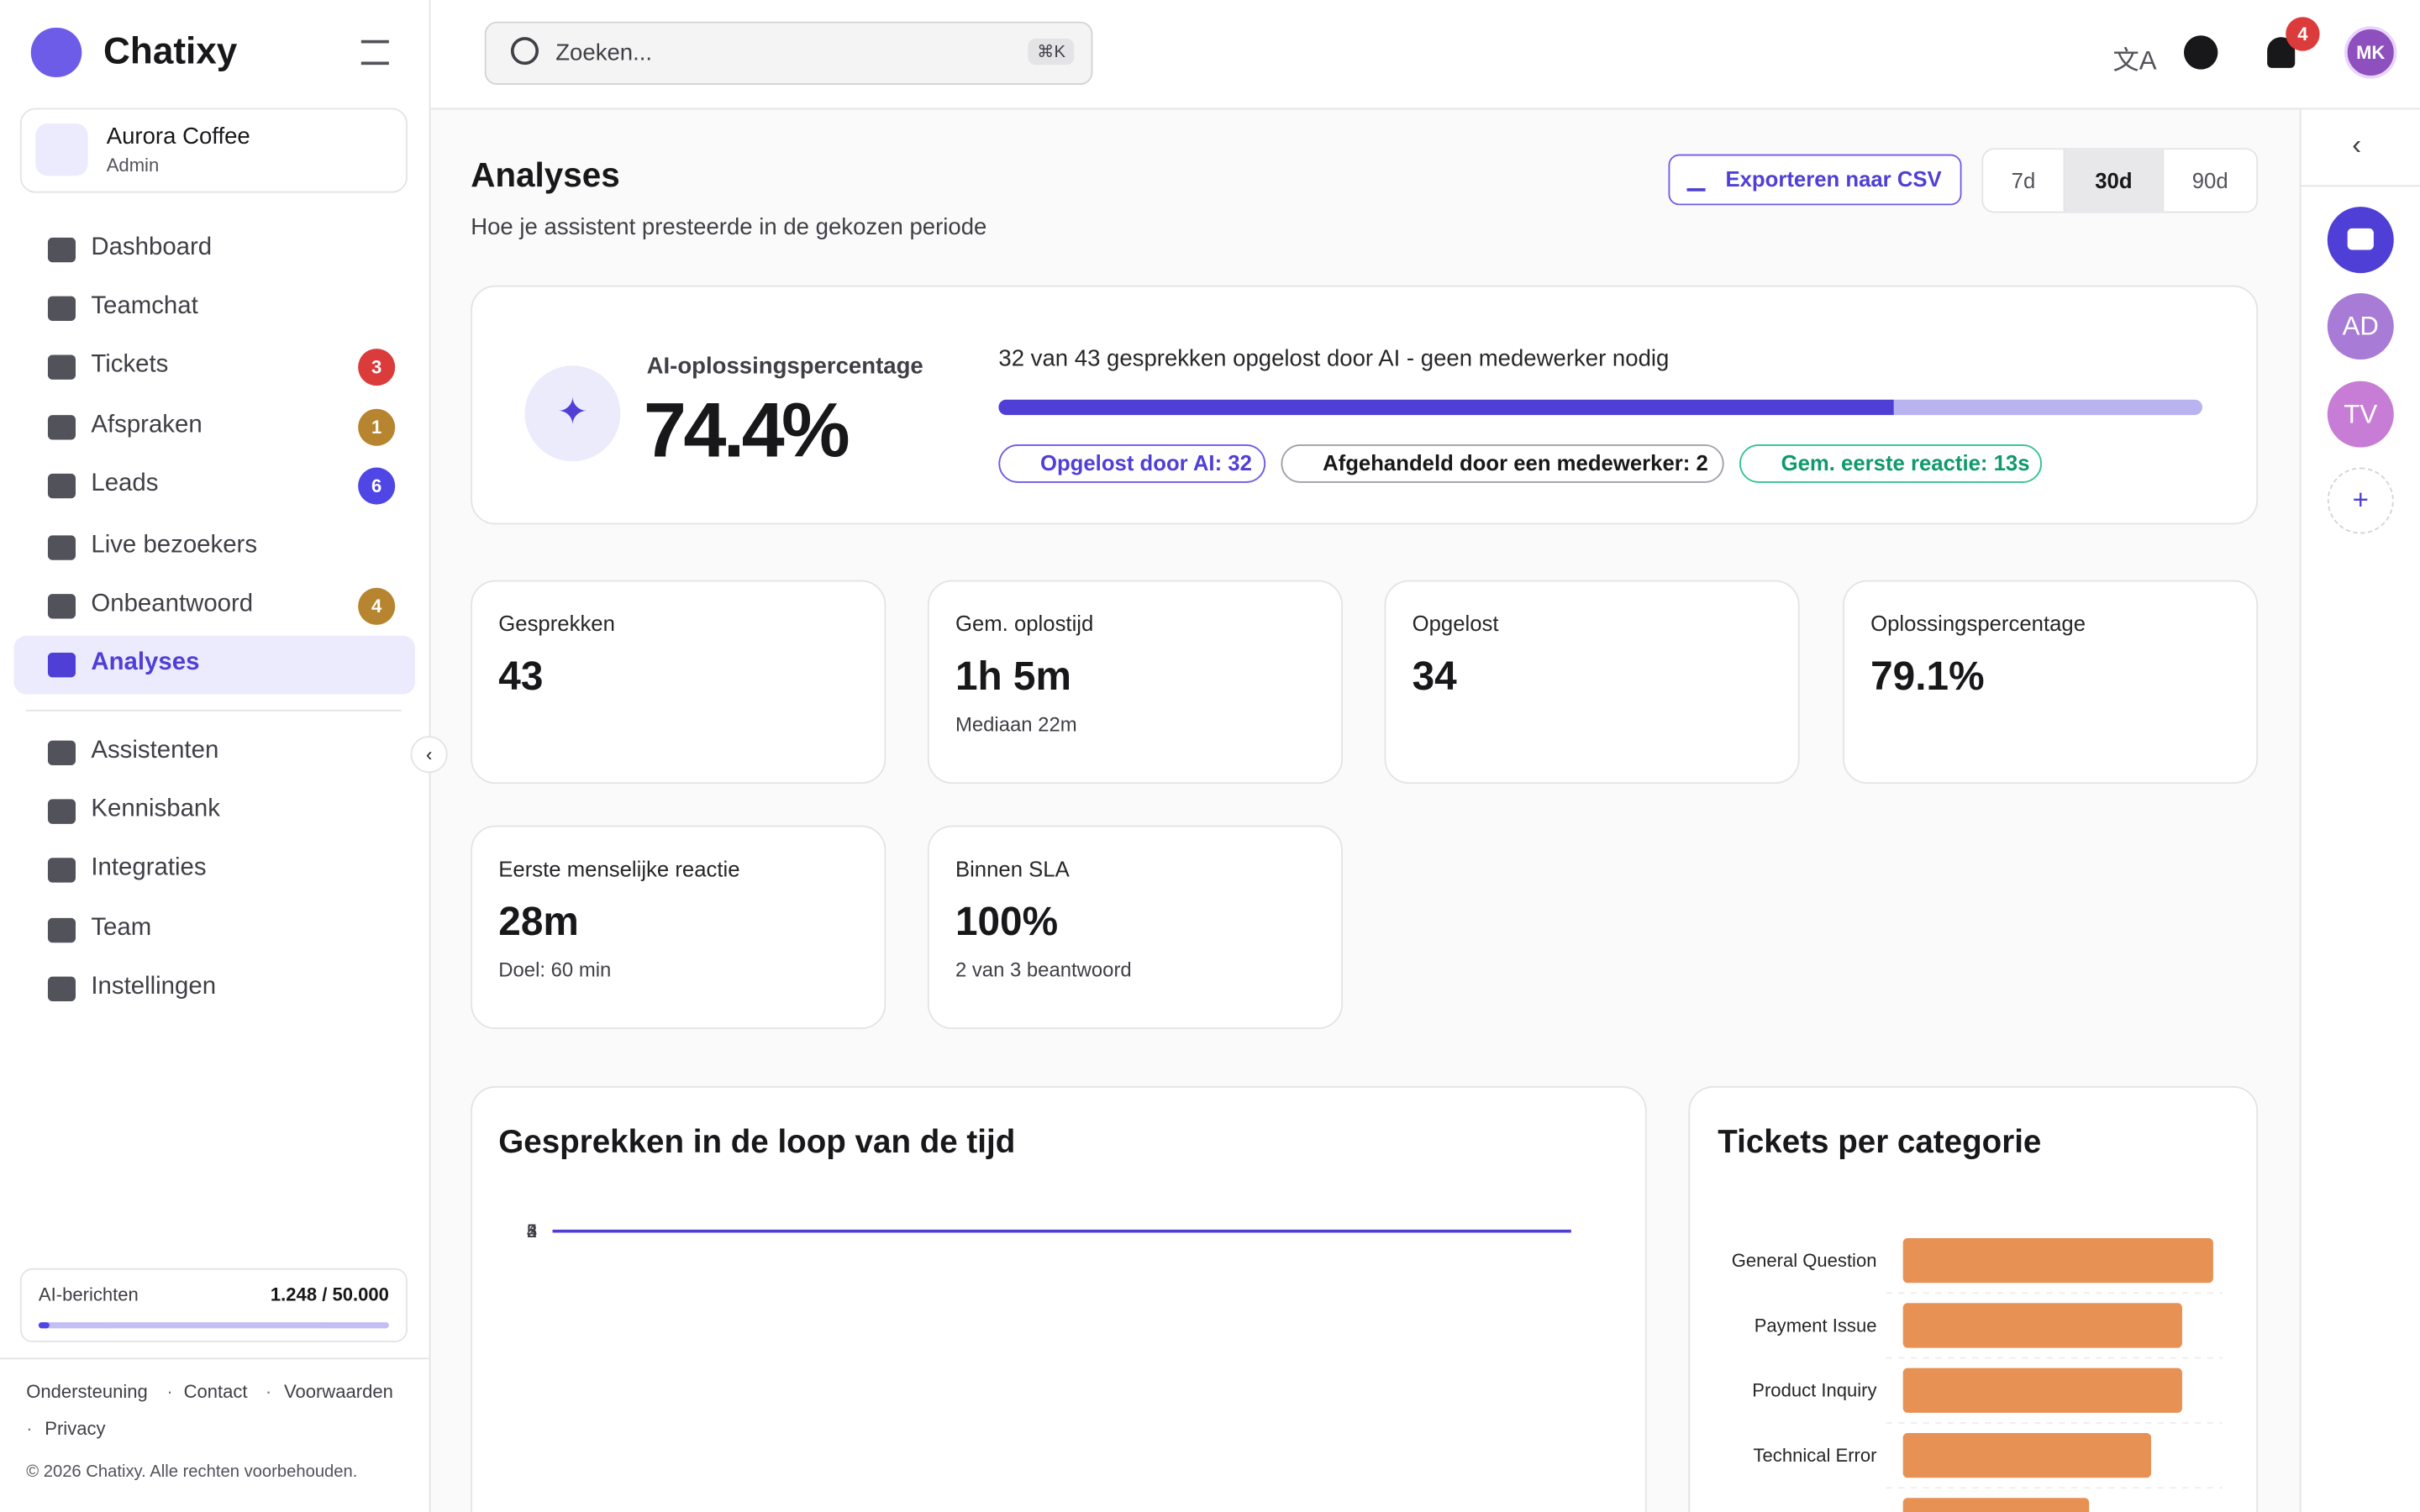  What do you see at coordinates (2357, 145) in the screenshot?
I see `rail-collapse: ‹` at bounding box center [2357, 145].